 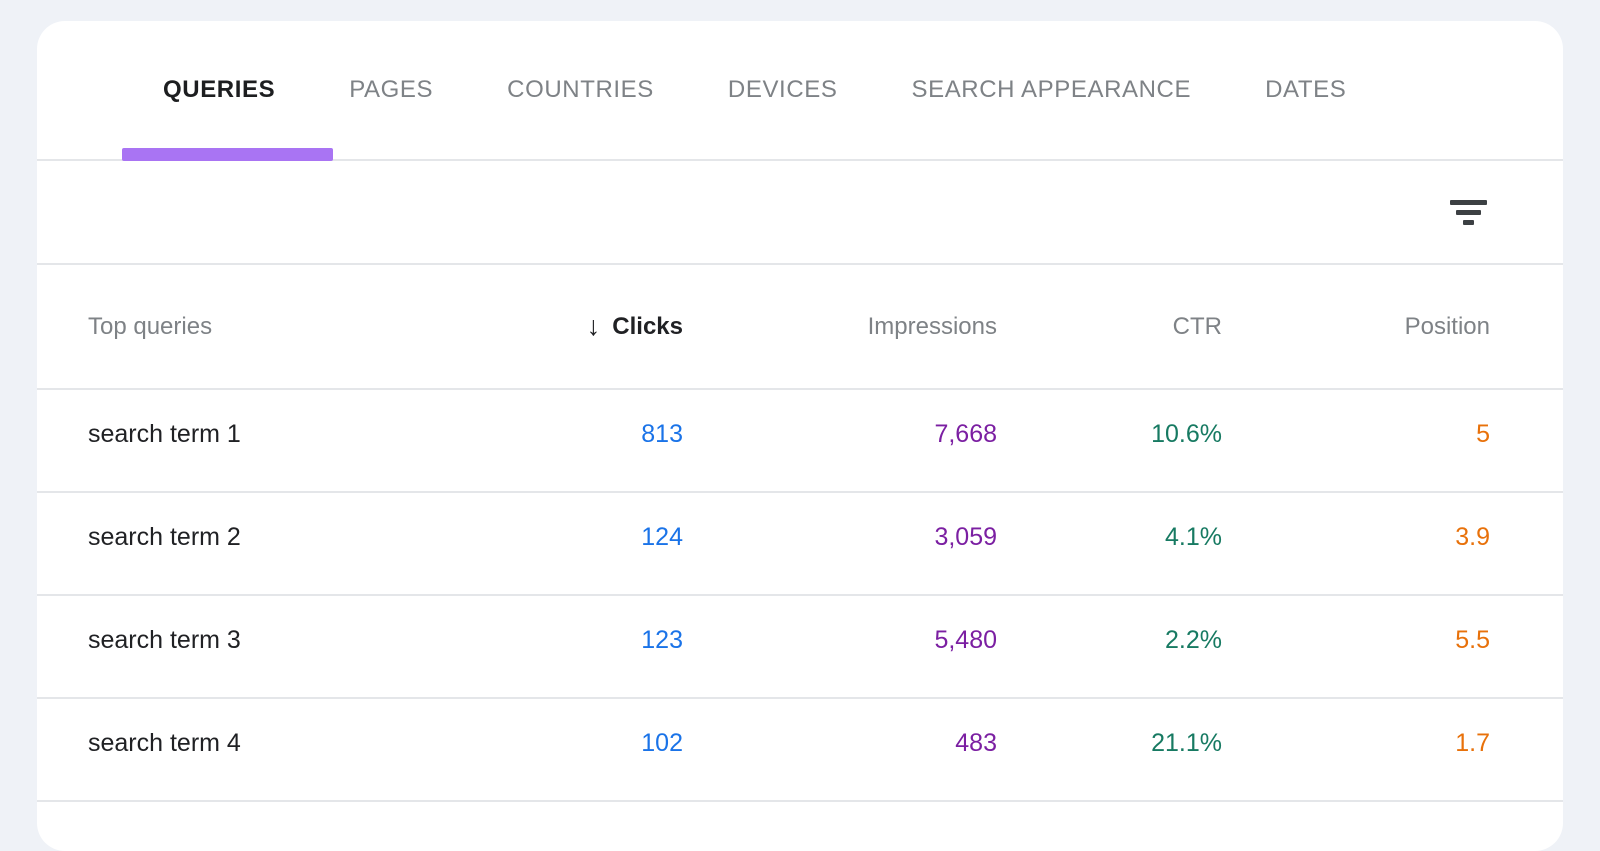 I want to click on tab-countries-label: COUNTRIES, so click(x=580, y=89).